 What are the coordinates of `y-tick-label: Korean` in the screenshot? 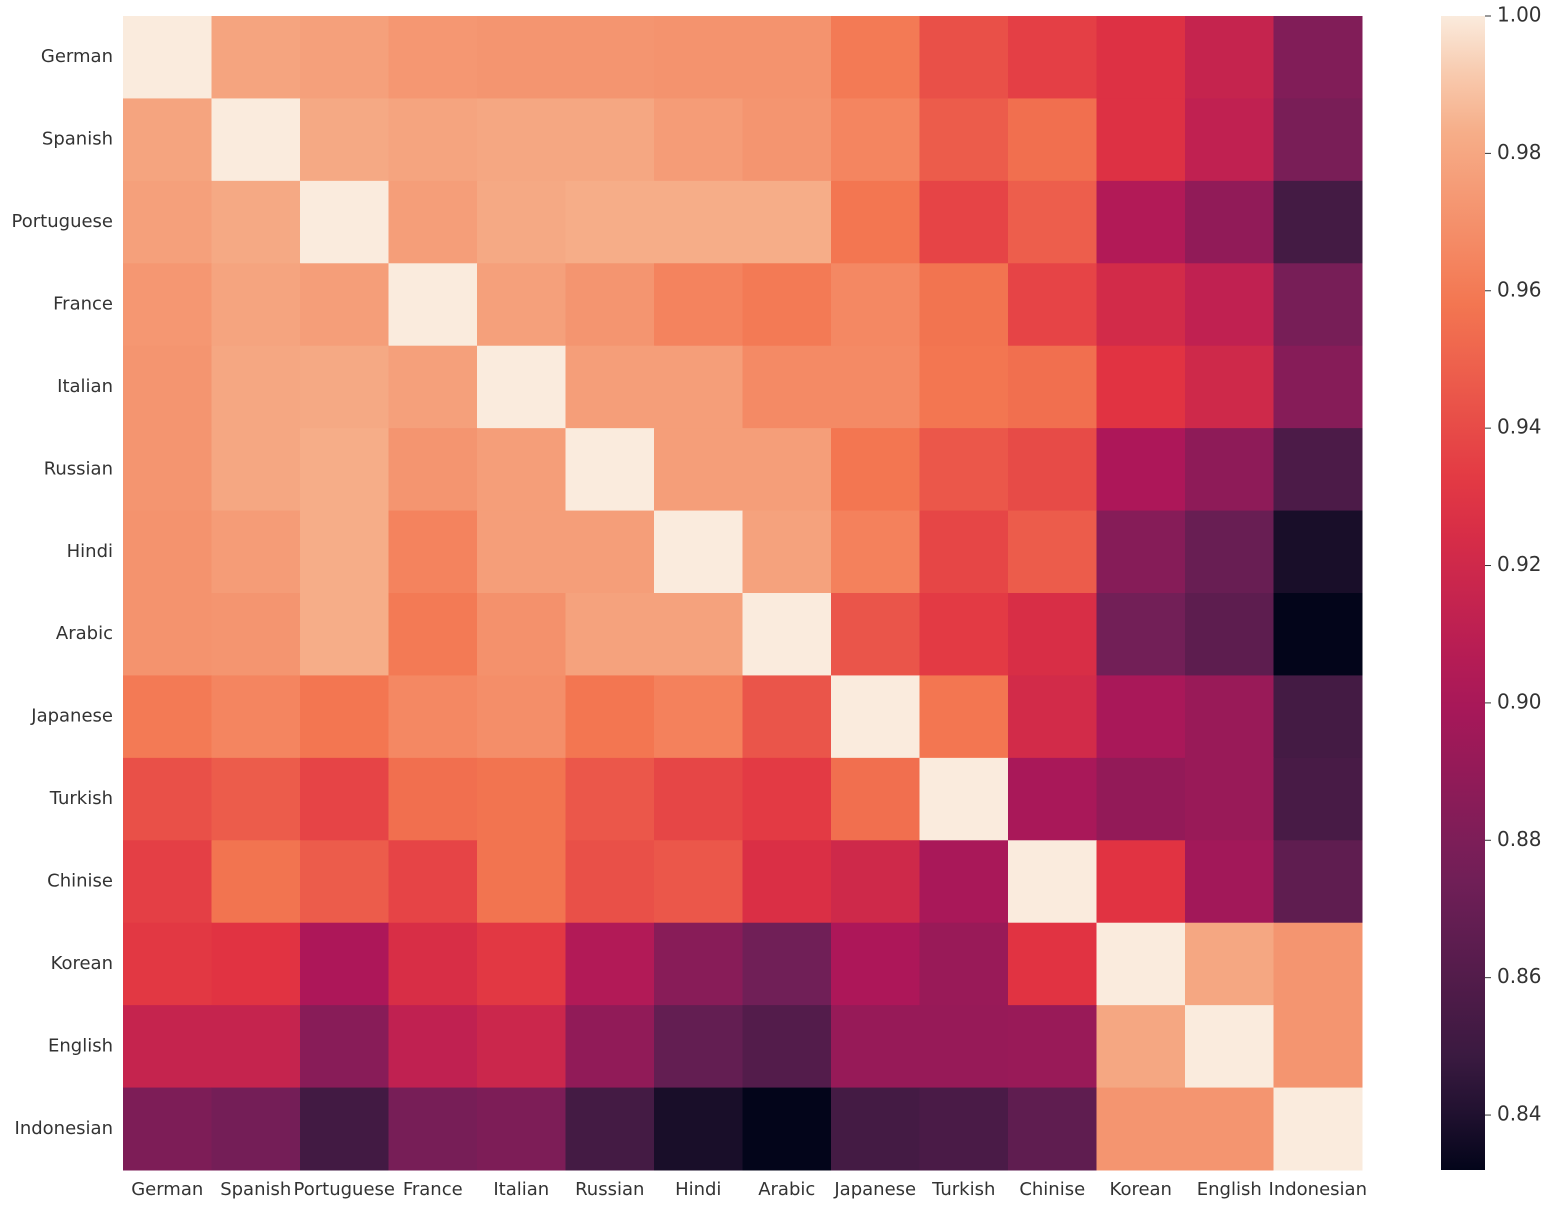 It's located at (82, 963).